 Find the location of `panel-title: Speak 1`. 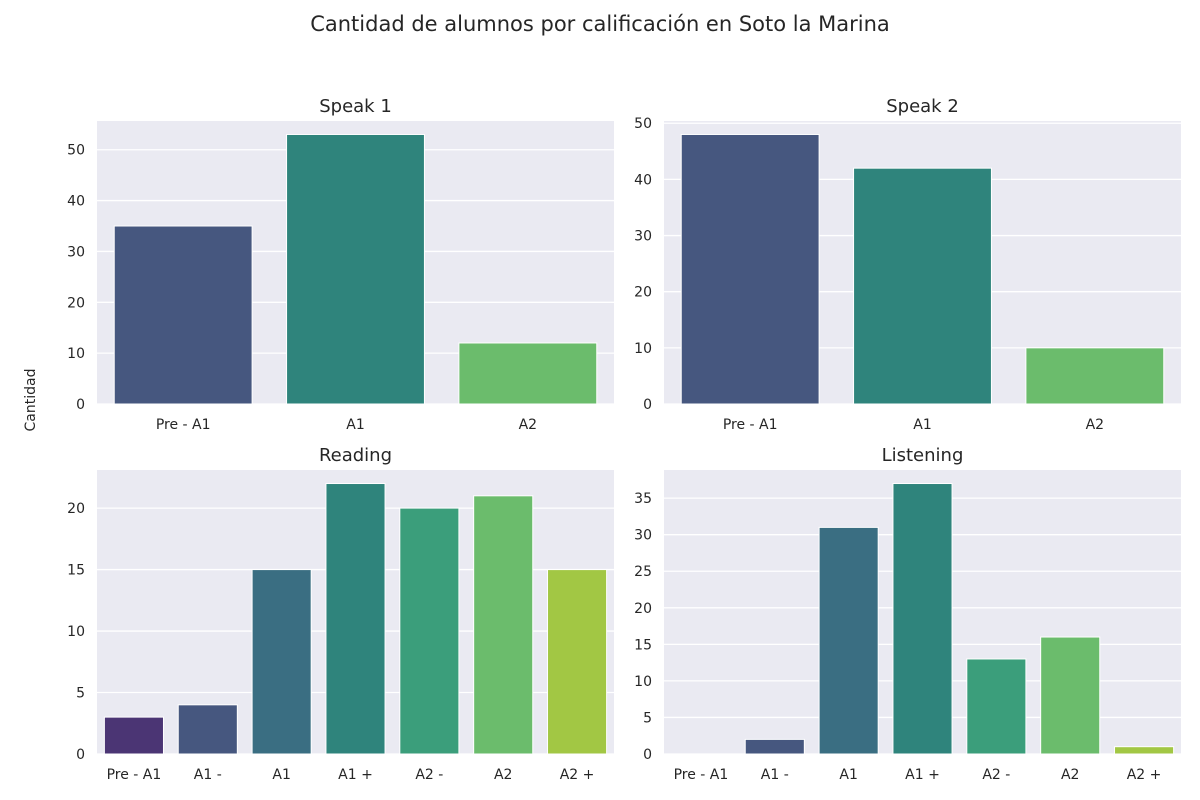

panel-title: Speak 1 is located at coordinates (355, 106).